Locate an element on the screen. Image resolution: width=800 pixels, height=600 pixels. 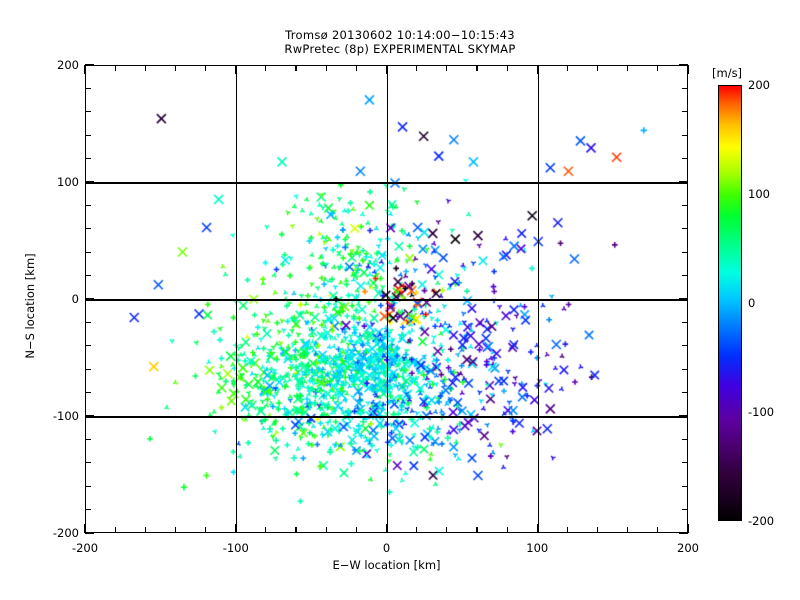
colorbar-gradient is located at coordinates (730, 303).